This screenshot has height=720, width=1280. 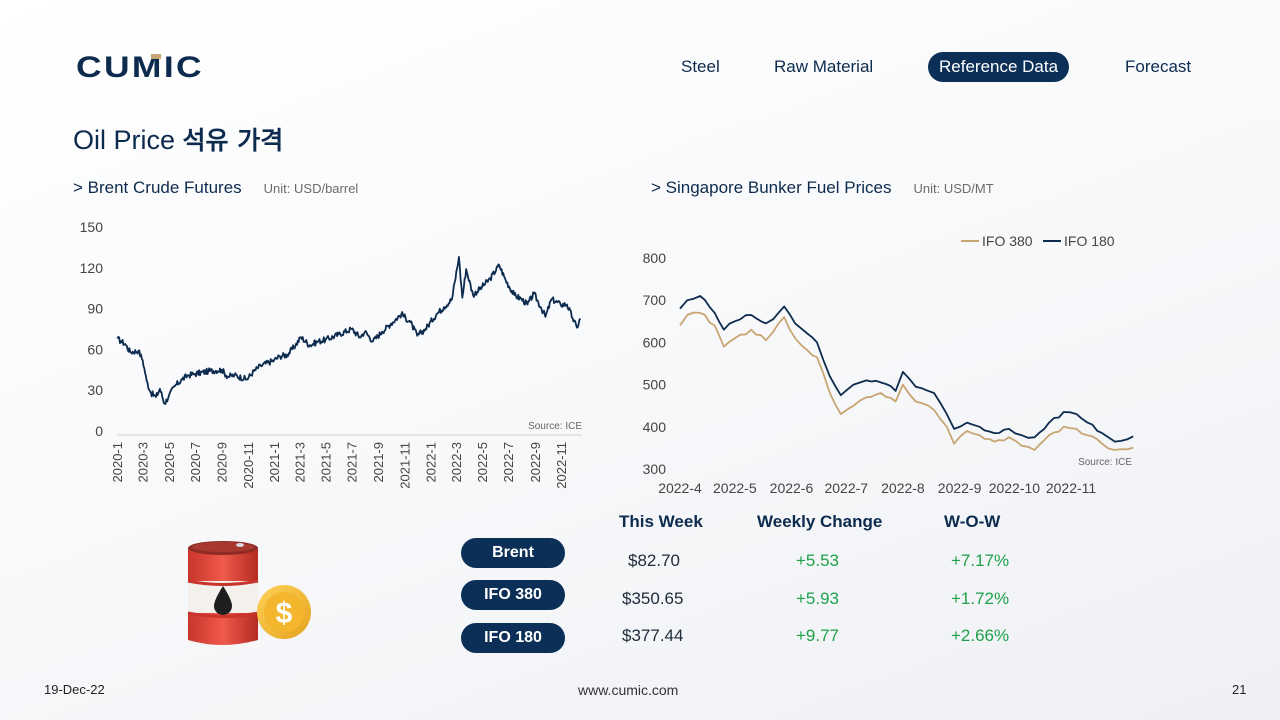 What do you see at coordinates (1158, 66) in the screenshot?
I see `nav-forecast: Forecast` at bounding box center [1158, 66].